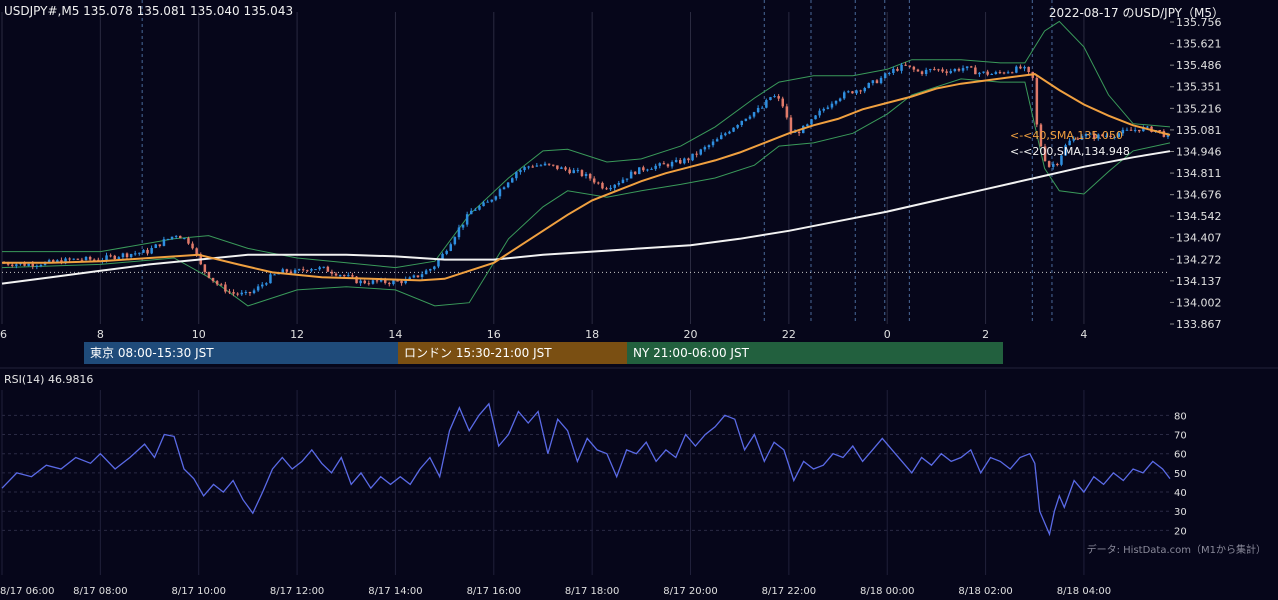 The width and height of the screenshot is (1278, 600). Describe the element at coordinates (592, 591) in the screenshot. I see `time-tick-label: 8/17 18:00` at that location.